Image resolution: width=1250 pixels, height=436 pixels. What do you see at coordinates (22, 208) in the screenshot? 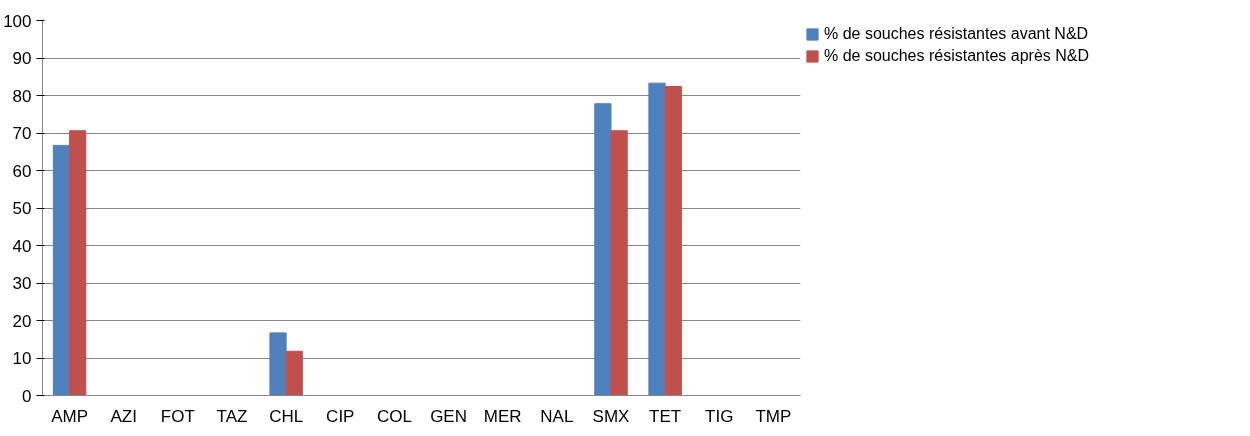
I see `y-tick-label: 50` at bounding box center [22, 208].